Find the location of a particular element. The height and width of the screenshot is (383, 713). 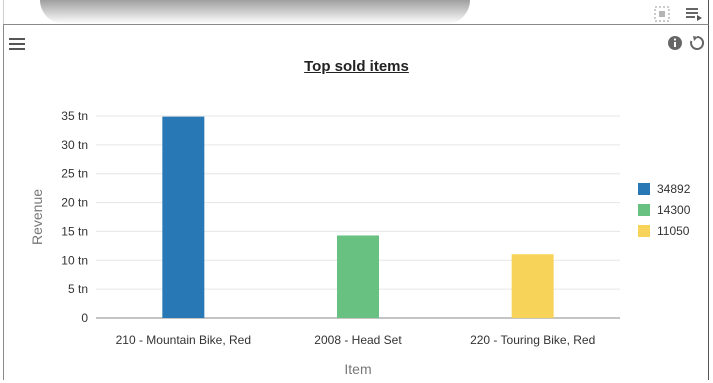

widget-header-bar is located at coordinates (356, 12).